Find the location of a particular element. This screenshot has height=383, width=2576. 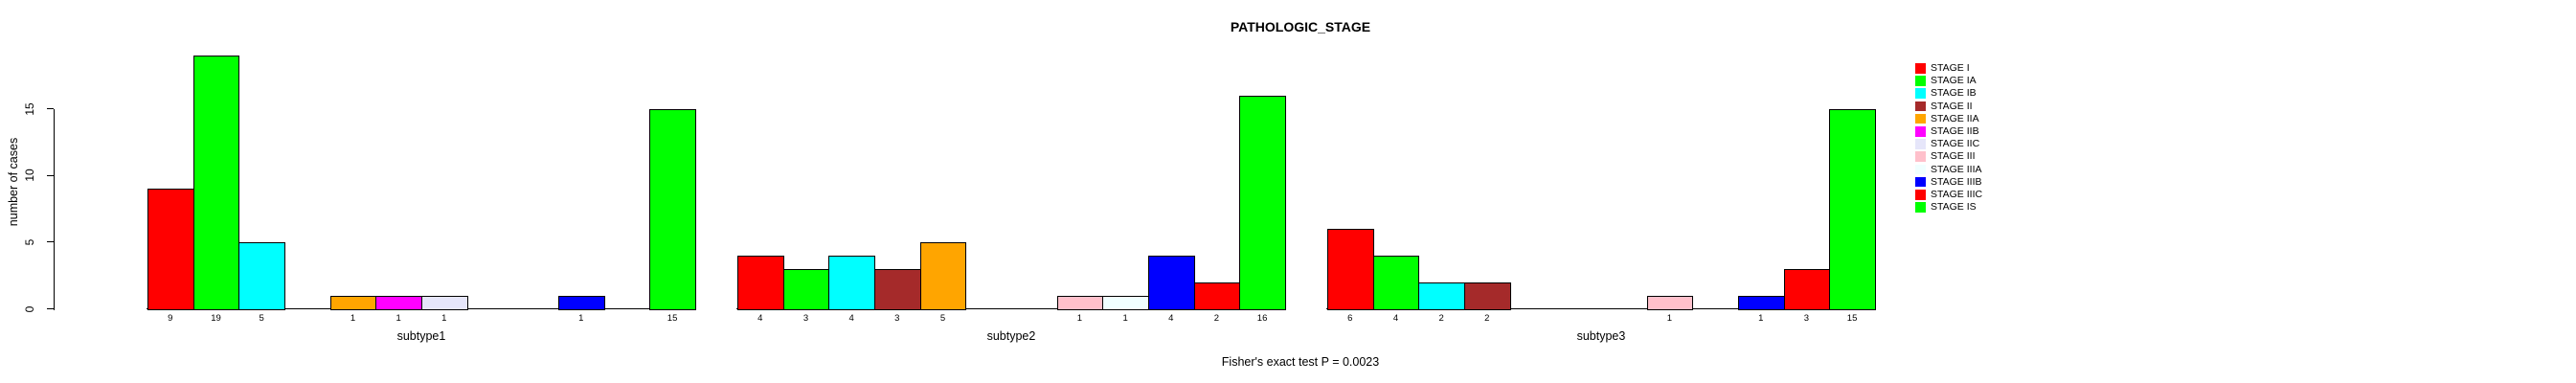

legend-label: STAGE II is located at coordinates (1952, 106).